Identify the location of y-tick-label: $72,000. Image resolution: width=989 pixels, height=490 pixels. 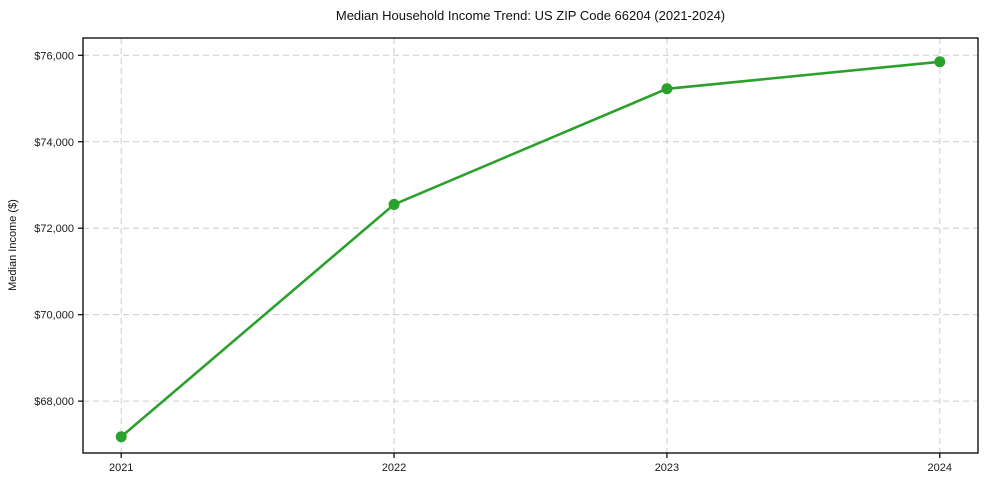
(54, 229).